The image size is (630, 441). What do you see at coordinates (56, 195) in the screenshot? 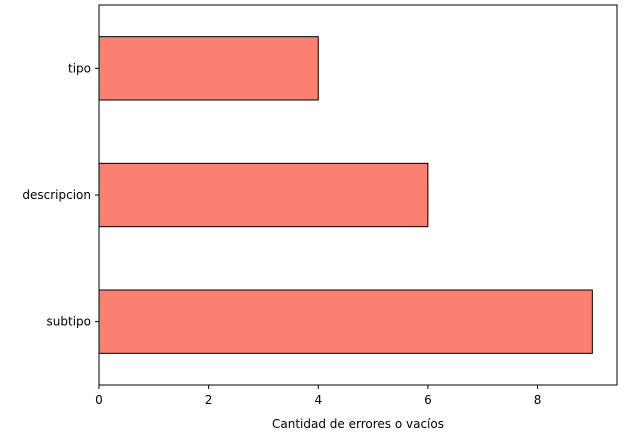
I see `y-tick-label: descripcion` at bounding box center [56, 195].